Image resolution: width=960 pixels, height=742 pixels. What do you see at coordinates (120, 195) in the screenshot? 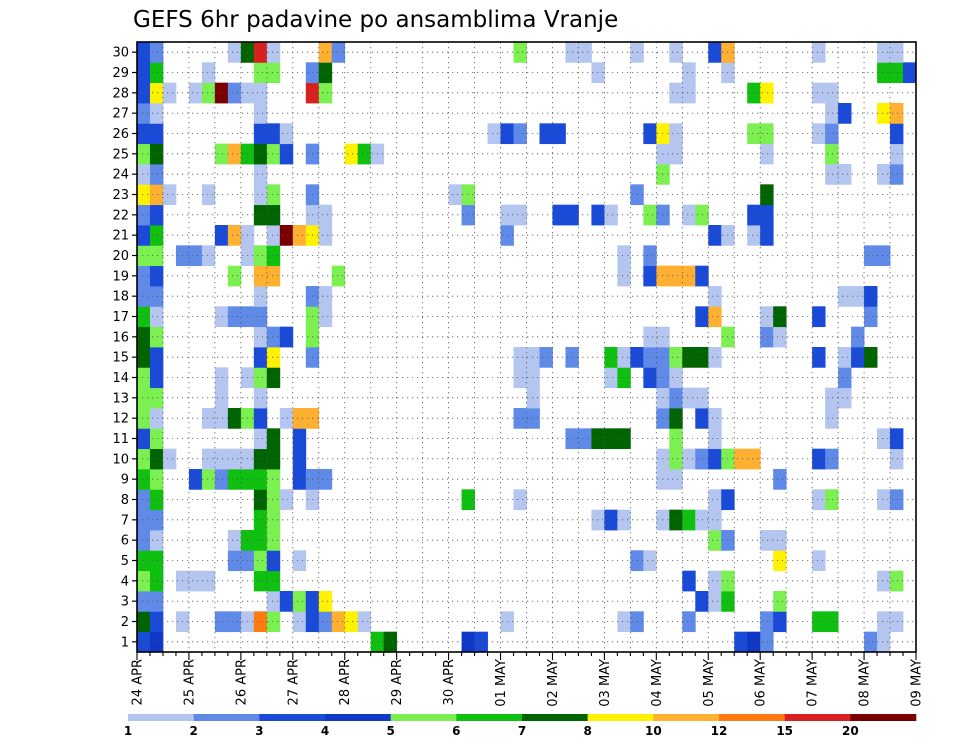
I see `y-tick-label: 23` at bounding box center [120, 195].